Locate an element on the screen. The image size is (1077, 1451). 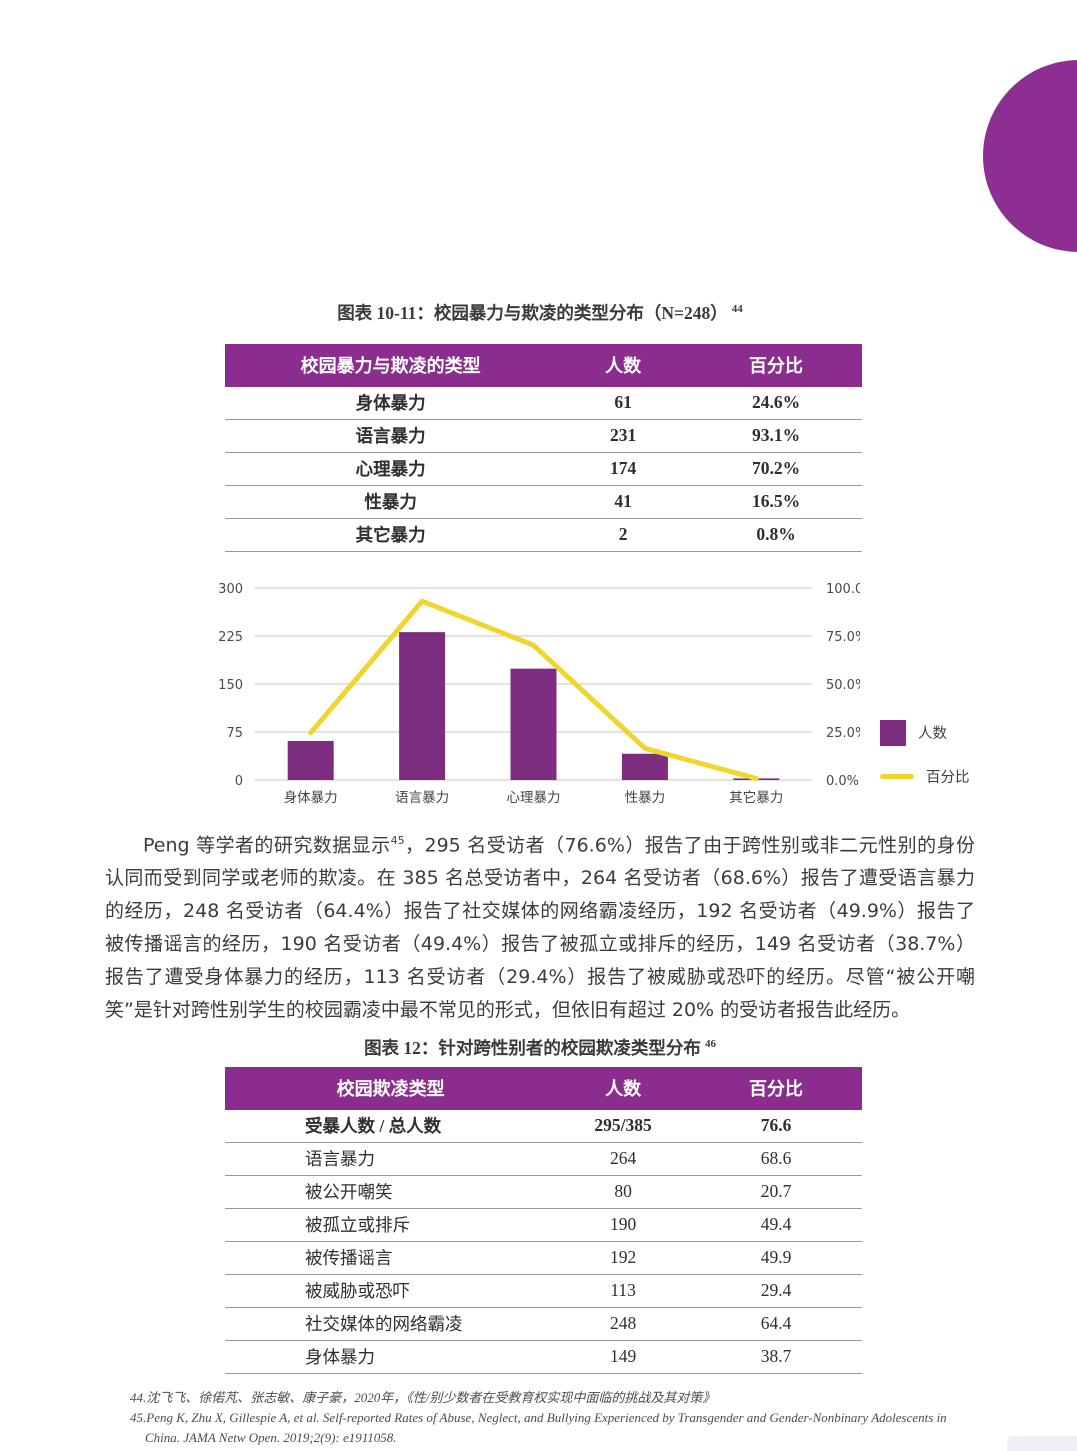
table-cell: 2 is located at coordinates (623, 535).